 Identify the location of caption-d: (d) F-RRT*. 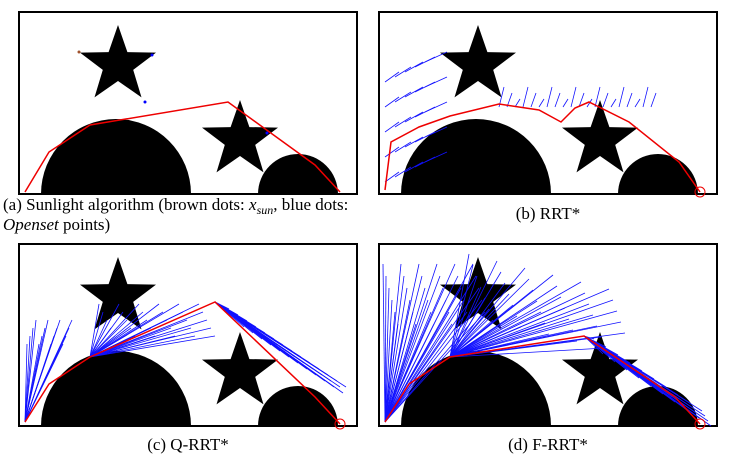
(548, 444).